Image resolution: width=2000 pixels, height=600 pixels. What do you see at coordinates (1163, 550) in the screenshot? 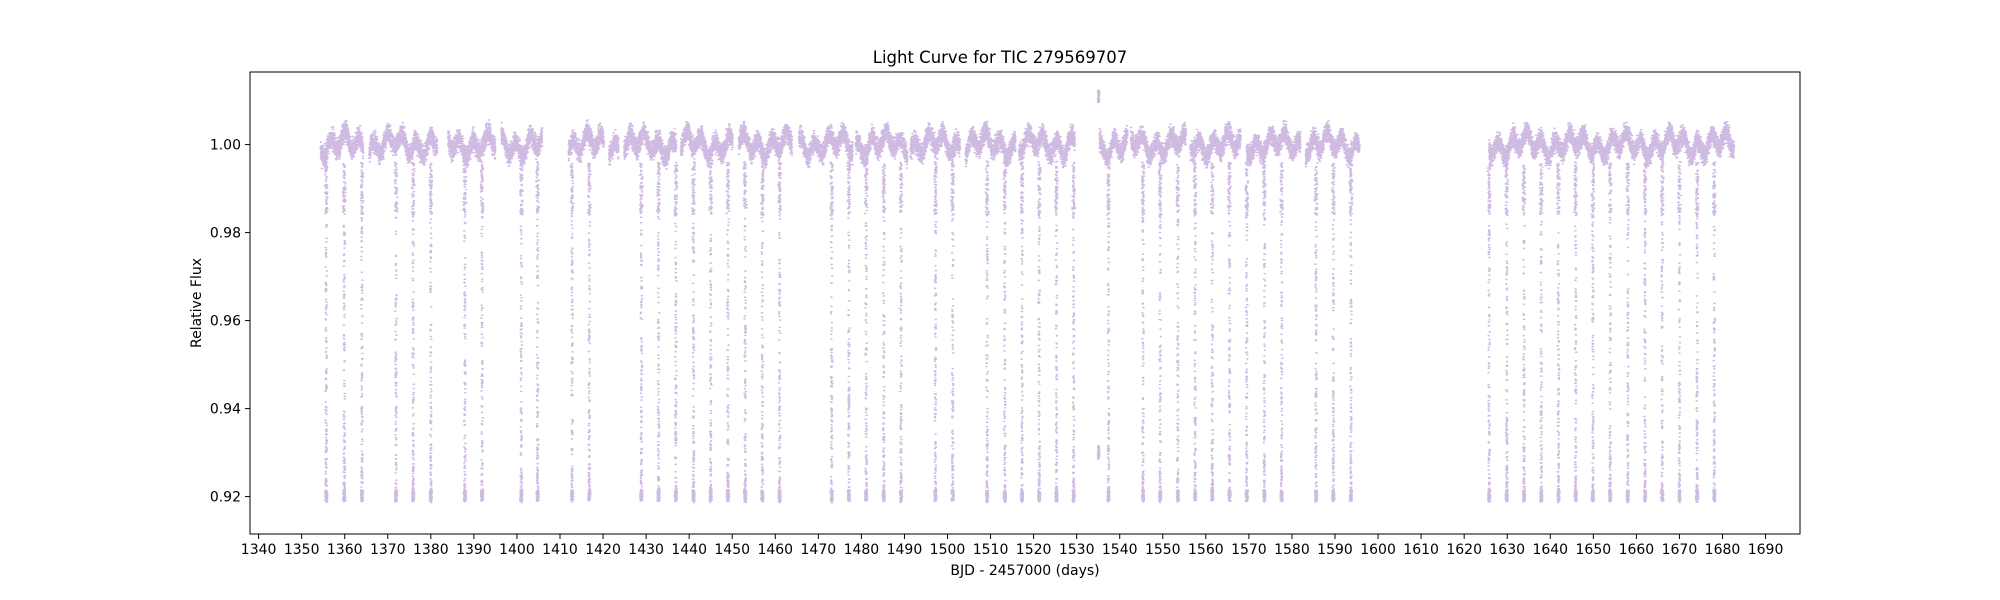
I see `x-tick-label: 1550` at bounding box center [1163, 550].